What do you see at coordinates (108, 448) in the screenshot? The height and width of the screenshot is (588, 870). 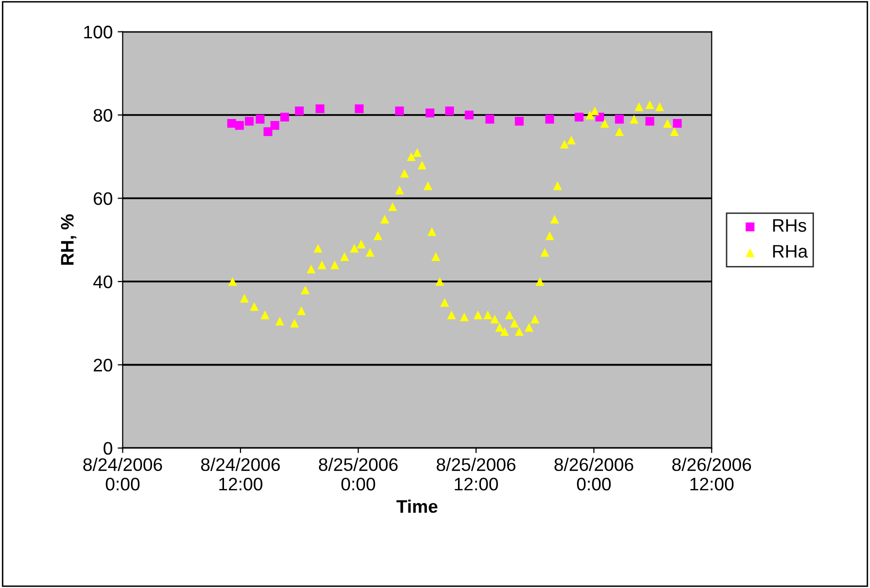 I see `y-tick-label: 0` at bounding box center [108, 448].